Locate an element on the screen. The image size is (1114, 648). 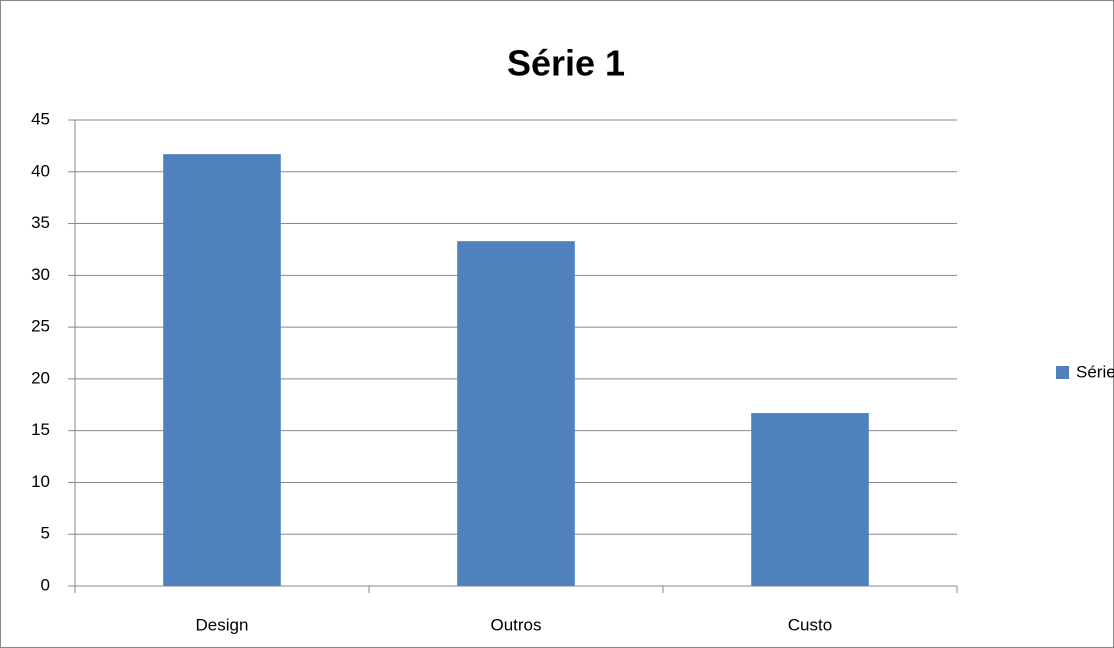
legend-label: Série 1 is located at coordinates (1095, 371).